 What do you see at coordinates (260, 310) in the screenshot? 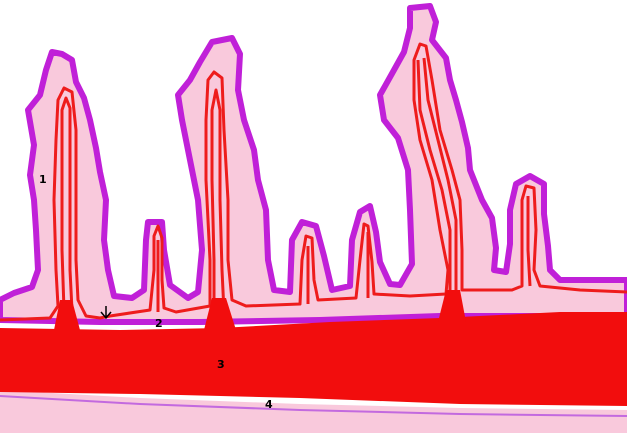
I see `villus-bases` at bounding box center [260, 310].